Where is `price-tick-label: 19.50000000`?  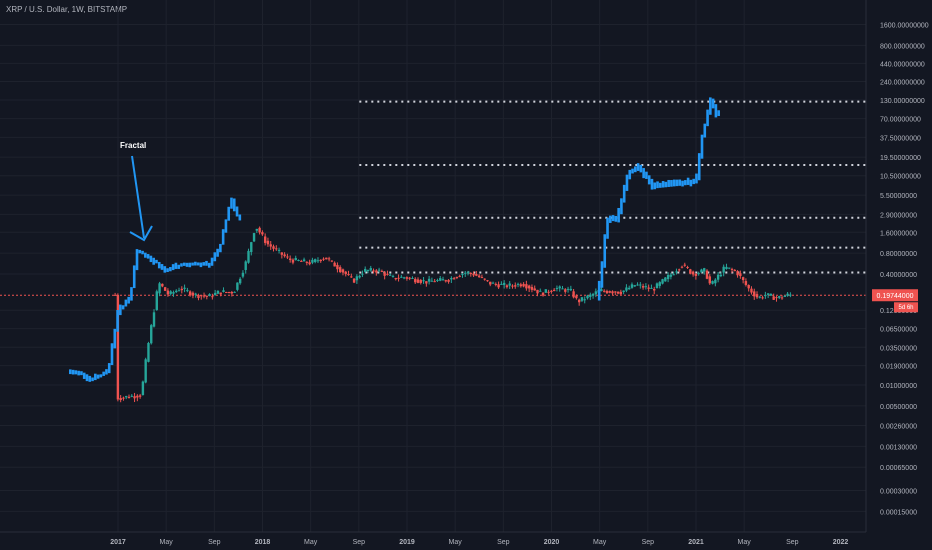
price-tick-label: 19.50000000 is located at coordinates (900, 158).